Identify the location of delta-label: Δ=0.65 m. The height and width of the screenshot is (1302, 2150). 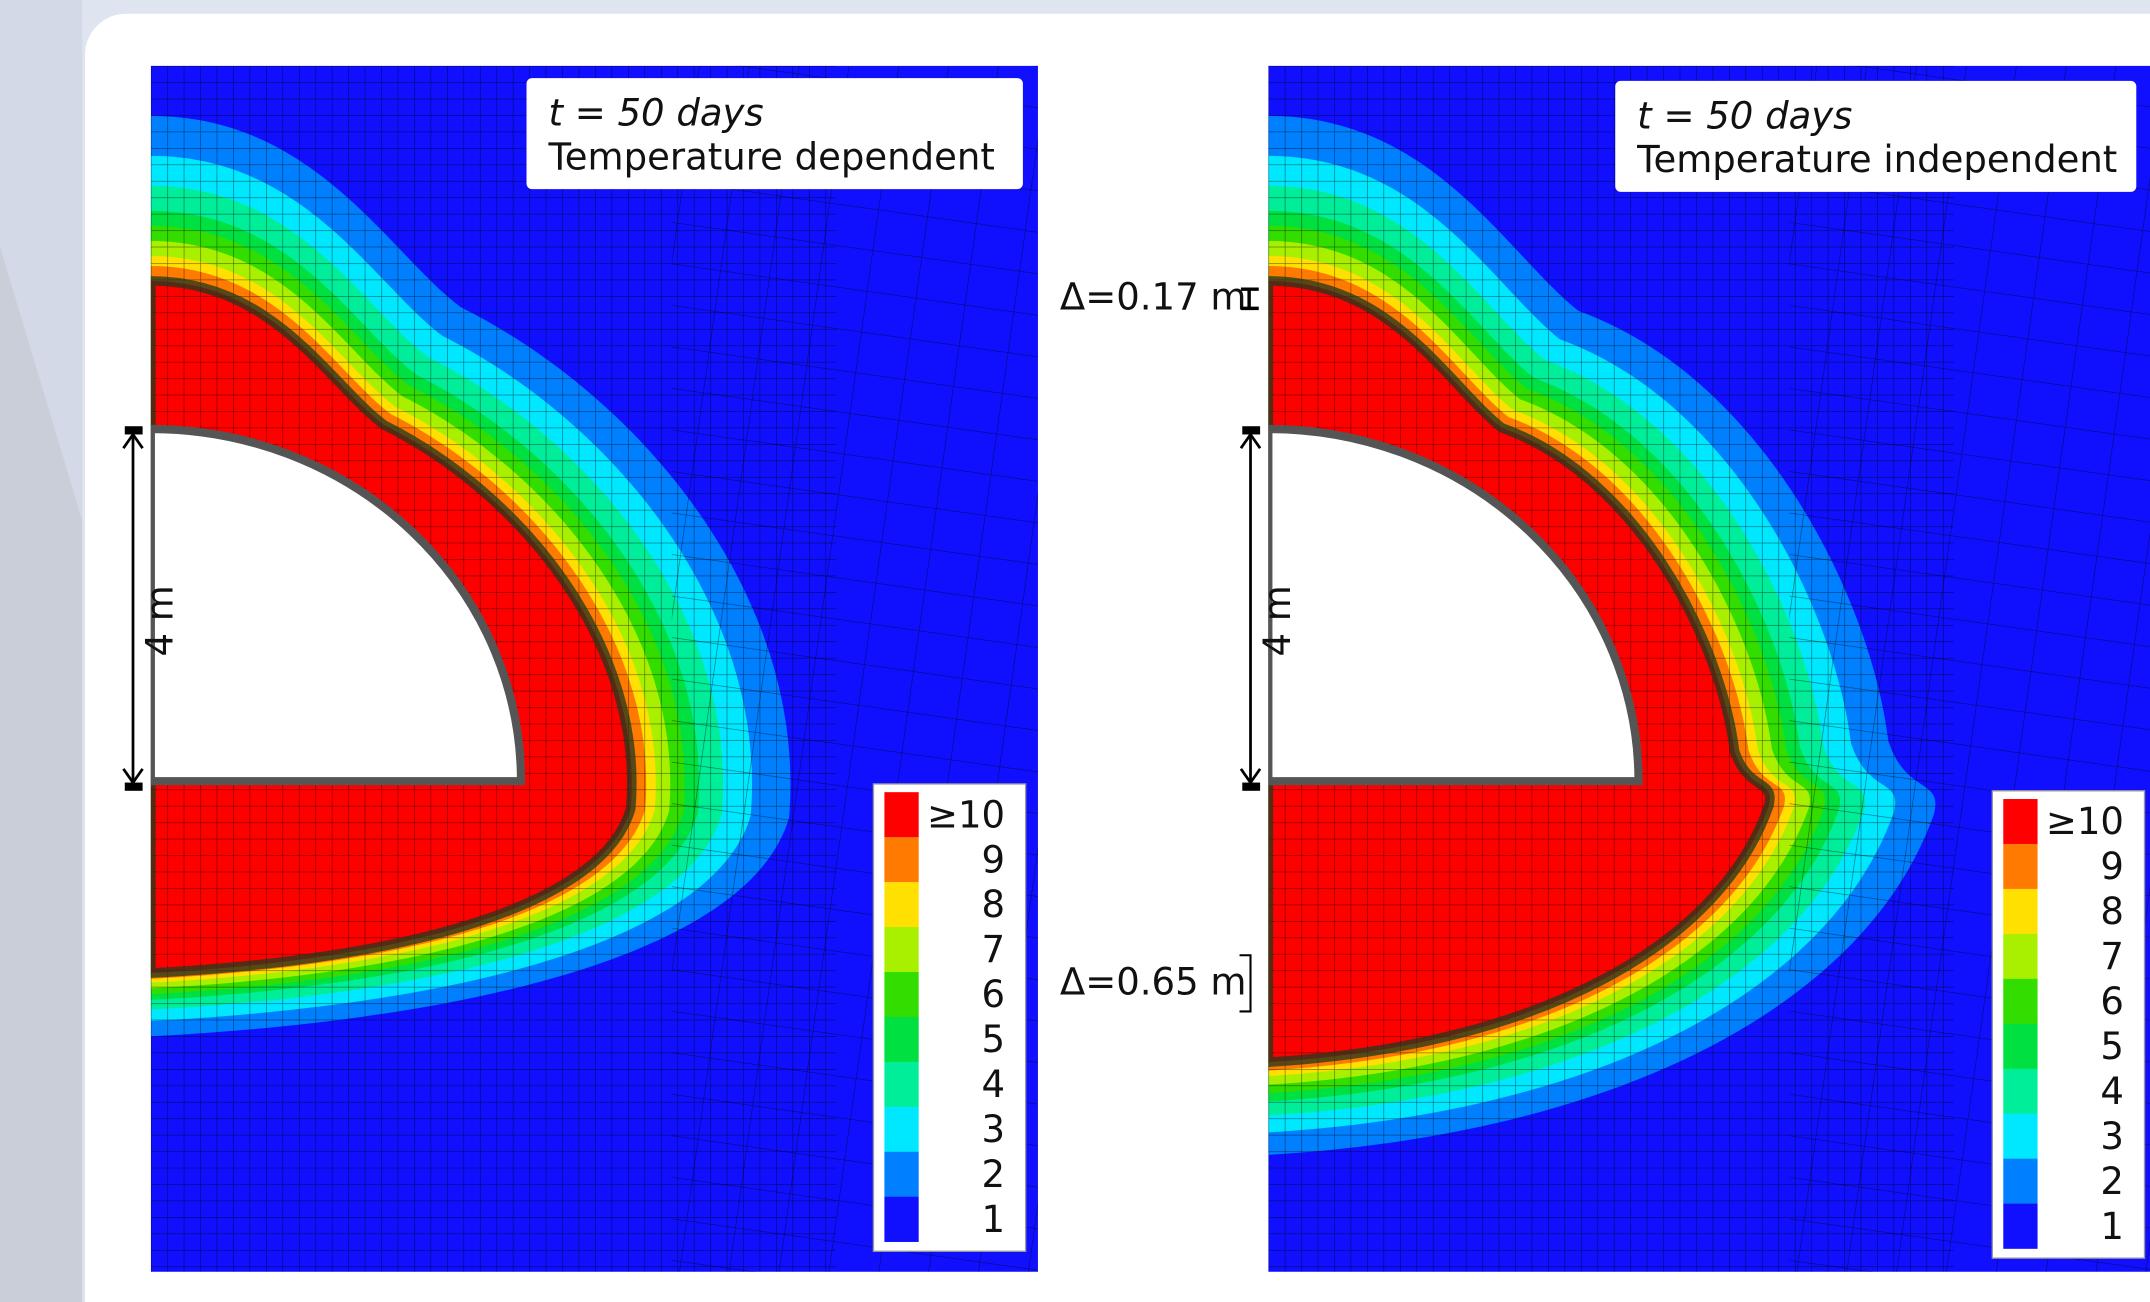
(1153, 982).